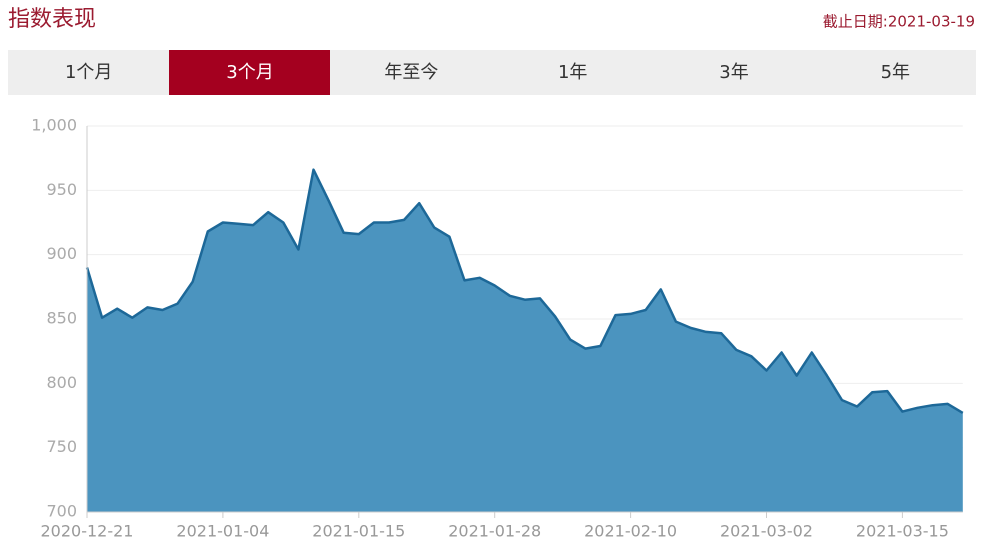 This screenshot has height=552, width=989. What do you see at coordinates (492, 72) in the screenshot?
I see `tab-bar` at bounding box center [492, 72].